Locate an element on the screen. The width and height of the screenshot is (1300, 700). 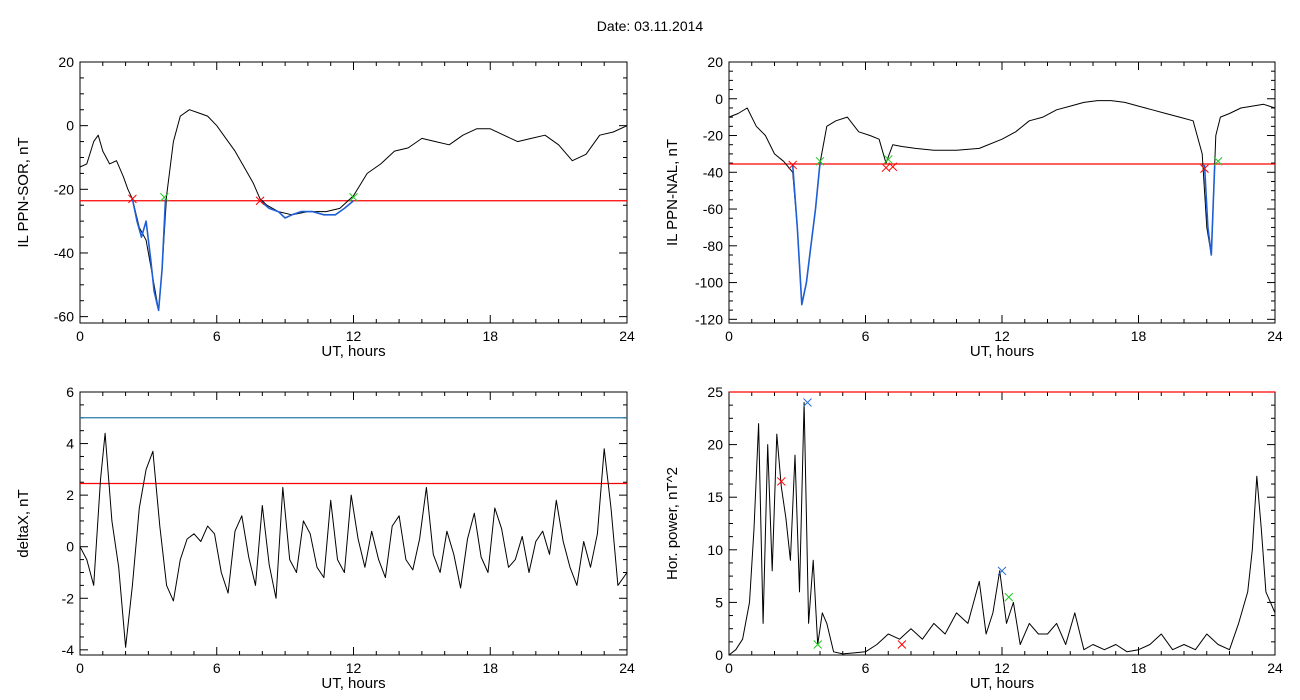
y-tick-label: 15 is located at coordinates (715, 497).